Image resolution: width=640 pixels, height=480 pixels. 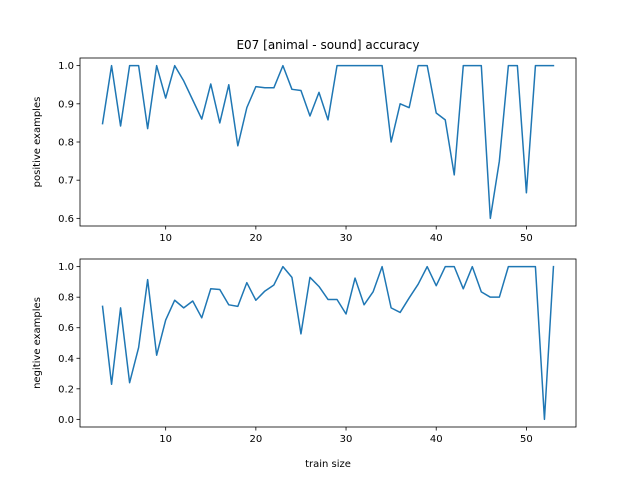 I want to click on bottom-y-tick-label: 0.6, so click(x=66, y=328).